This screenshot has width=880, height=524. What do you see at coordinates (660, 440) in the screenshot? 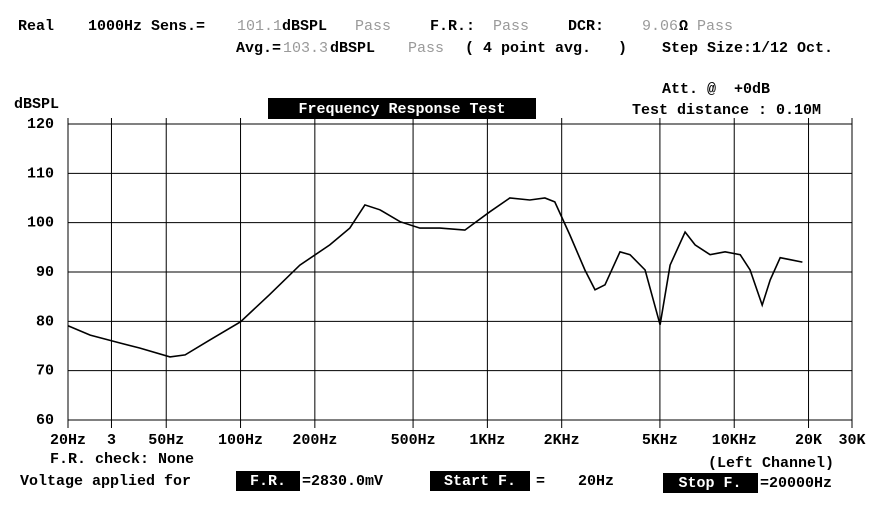
I see `x-tick-label: 5KHz` at bounding box center [660, 440].